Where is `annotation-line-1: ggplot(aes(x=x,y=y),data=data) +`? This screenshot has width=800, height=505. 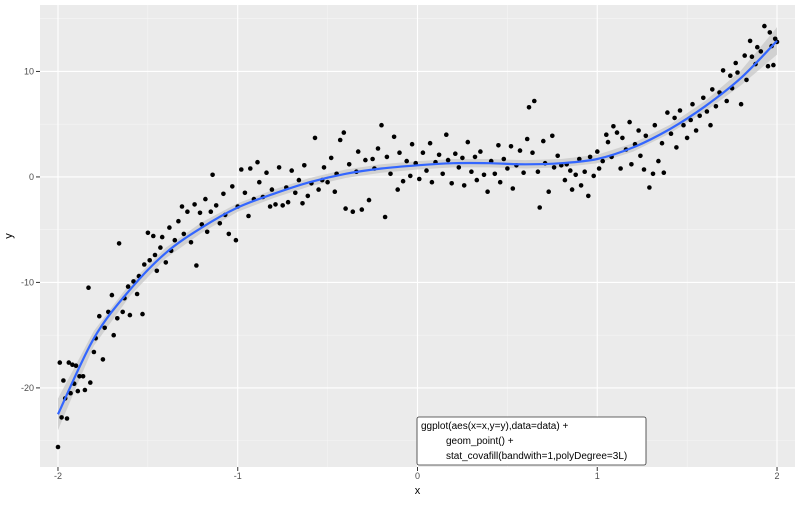 annotation-line-1: ggplot(aes(x=x,y=y),data=data) + is located at coordinates (494, 426).